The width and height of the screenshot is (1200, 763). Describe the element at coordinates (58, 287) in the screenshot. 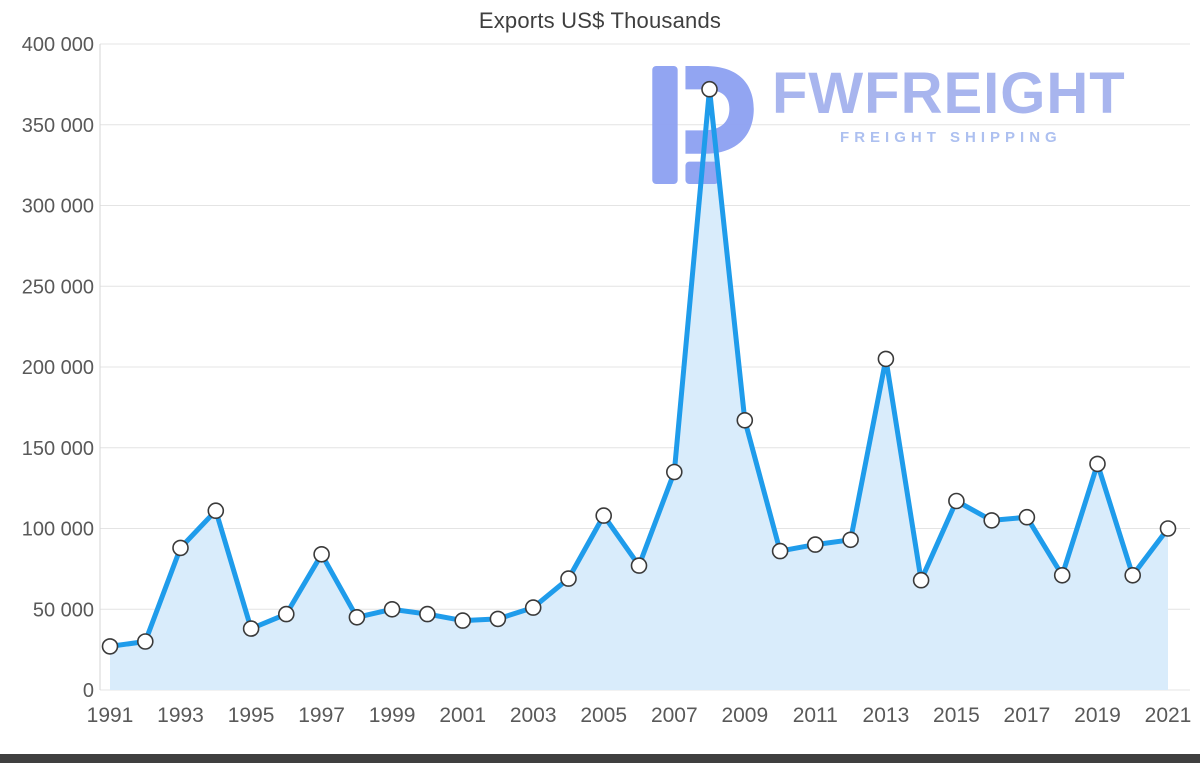

I see `y-tick-label: 250 000` at that location.